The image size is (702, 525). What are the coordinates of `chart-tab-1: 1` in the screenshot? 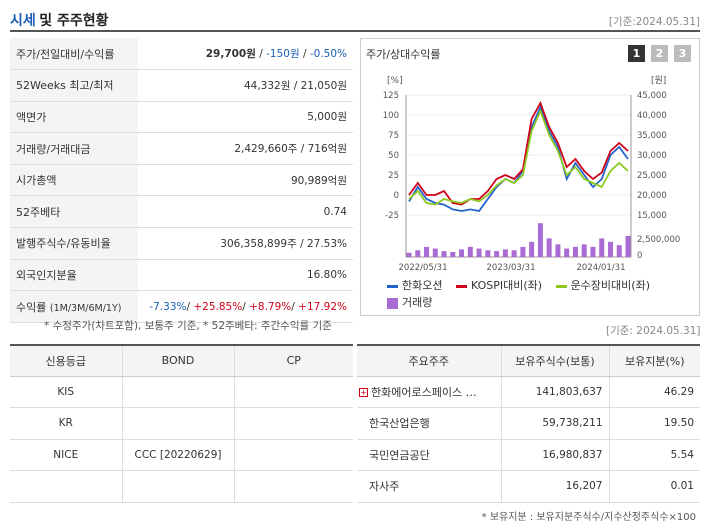 It's located at (636, 53).